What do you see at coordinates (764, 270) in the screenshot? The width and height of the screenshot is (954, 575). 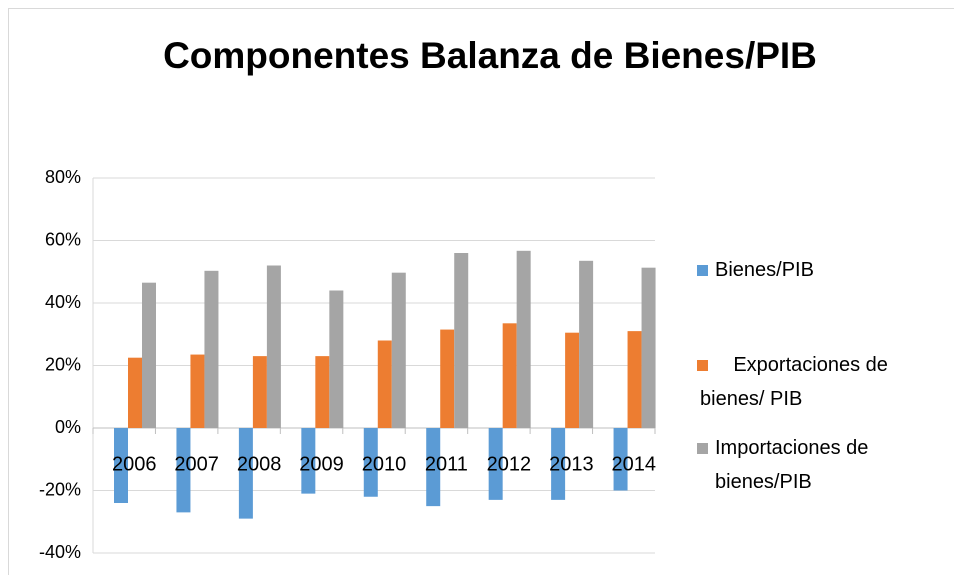 I see `legend-label: Bienes/PIB` at bounding box center [764, 270].